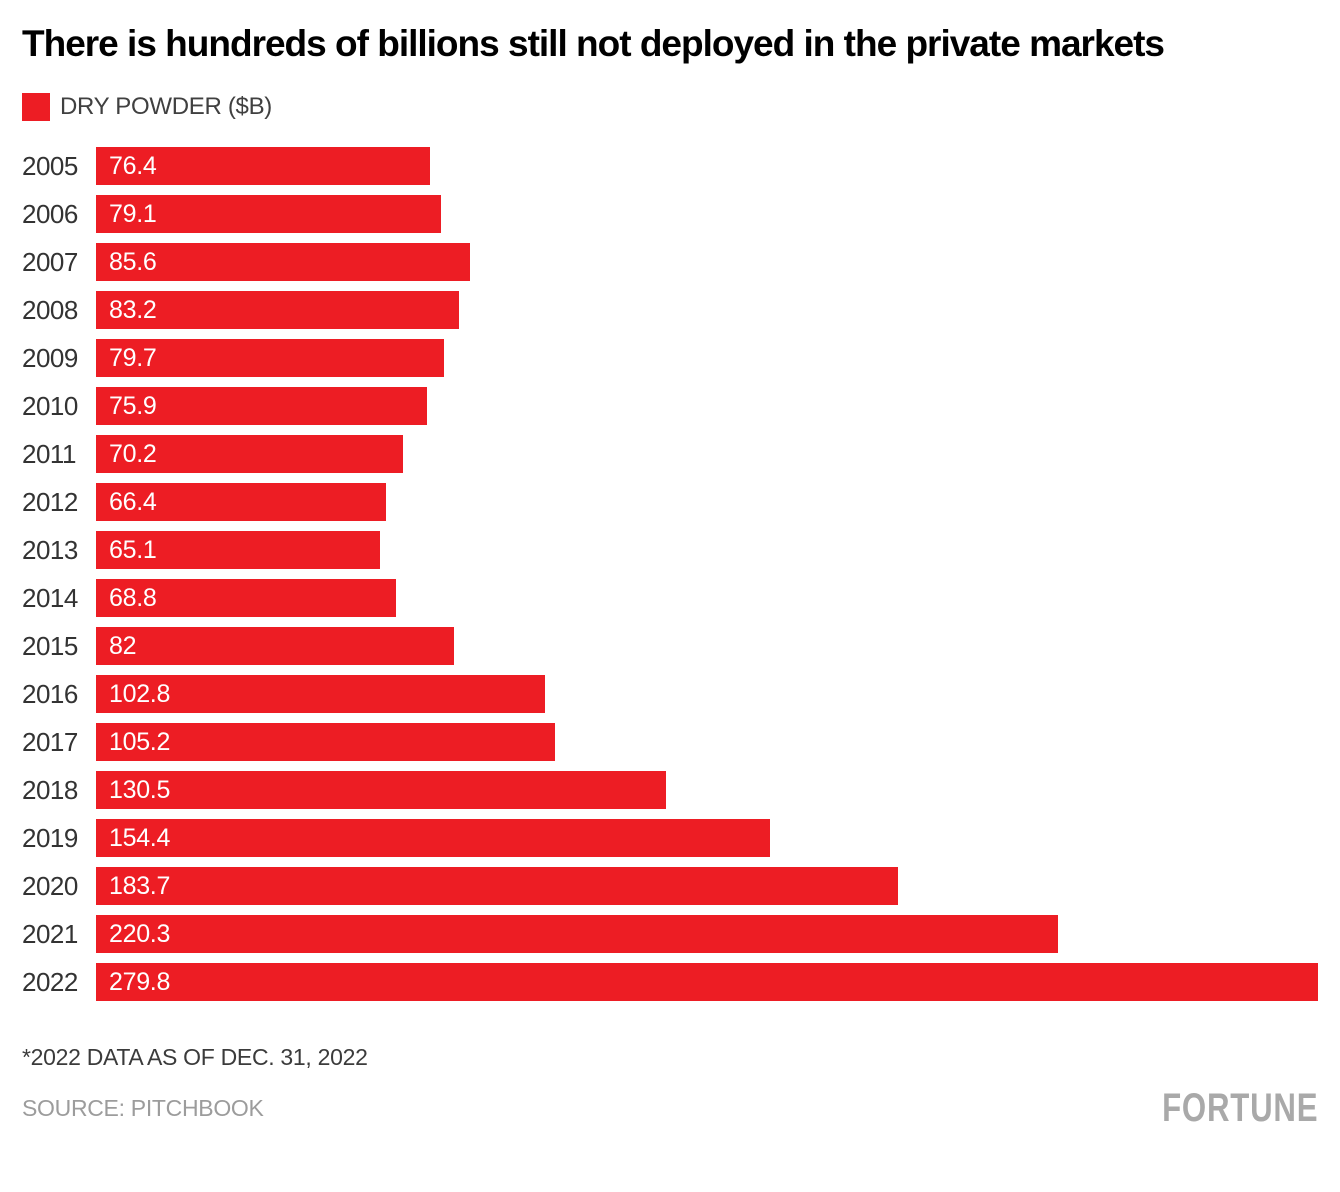  Describe the element at coordinates (249, 454) in the screenshot. I see `bar: 70.2` at that location.